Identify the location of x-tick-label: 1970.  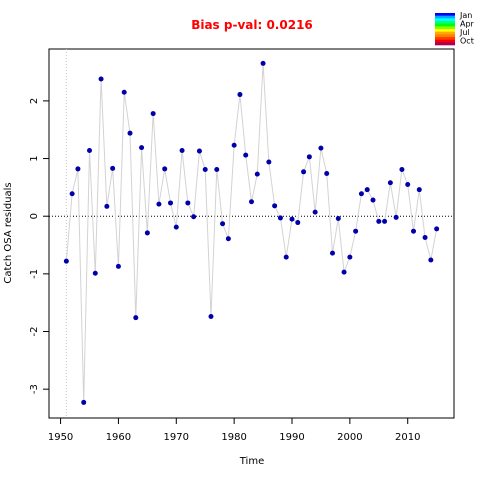
(176, 437).